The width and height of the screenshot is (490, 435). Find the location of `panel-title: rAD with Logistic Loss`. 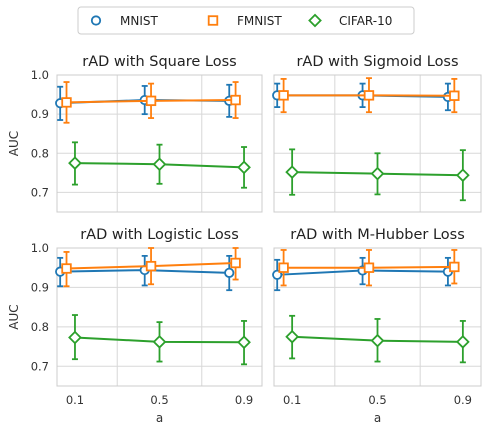

panel-title: rAD with Logistic Loss is located at coordinates (159, 235).